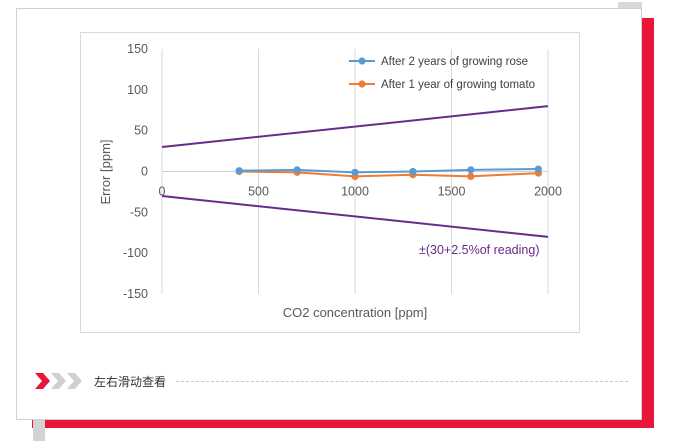 This screenshot has height=443, width=676. Describe the element at coordinates (144, 172) in the screenshot. I see `y-tick-label: 0` at that location.